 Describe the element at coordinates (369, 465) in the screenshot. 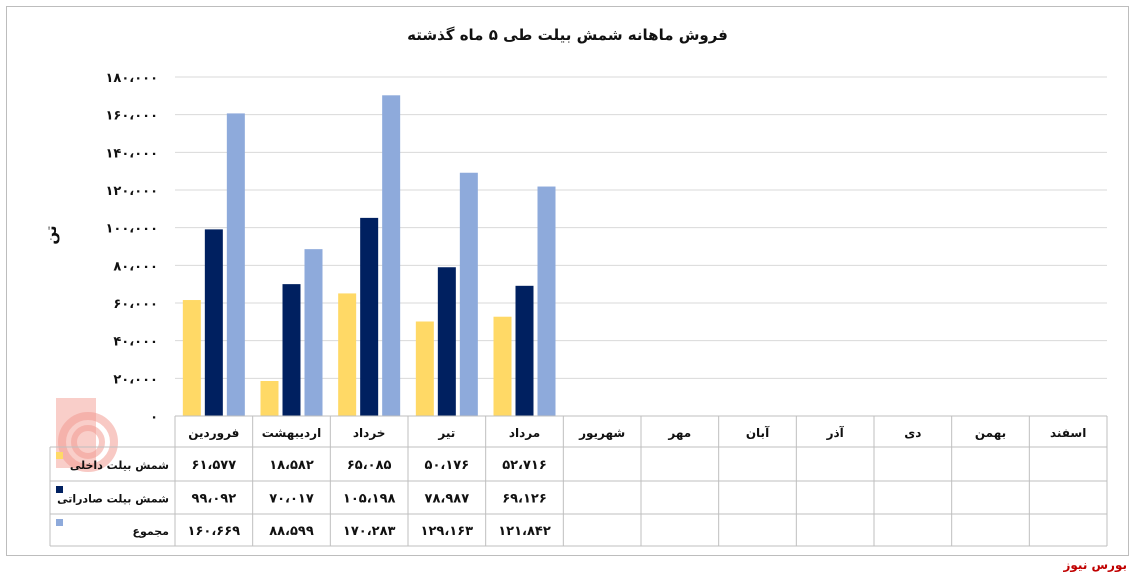

I see `table-cell-value: ۶۵،۰۸۵` at that location.